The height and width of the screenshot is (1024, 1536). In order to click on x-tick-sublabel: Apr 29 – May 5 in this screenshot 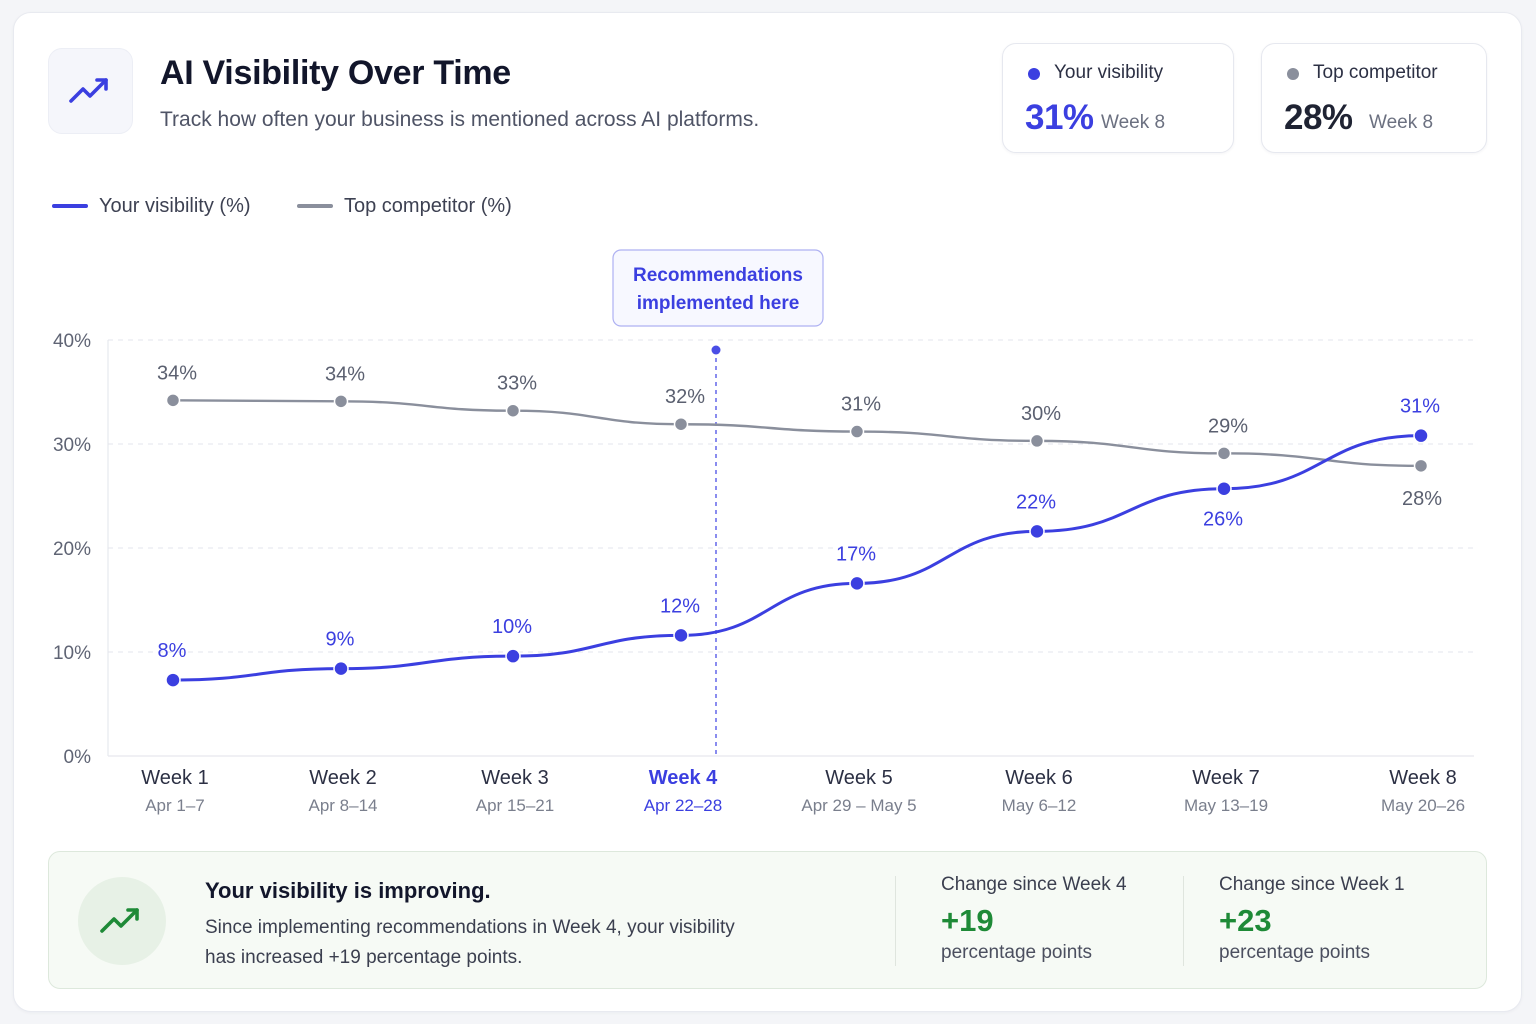, I will do `click(858, 805)`.